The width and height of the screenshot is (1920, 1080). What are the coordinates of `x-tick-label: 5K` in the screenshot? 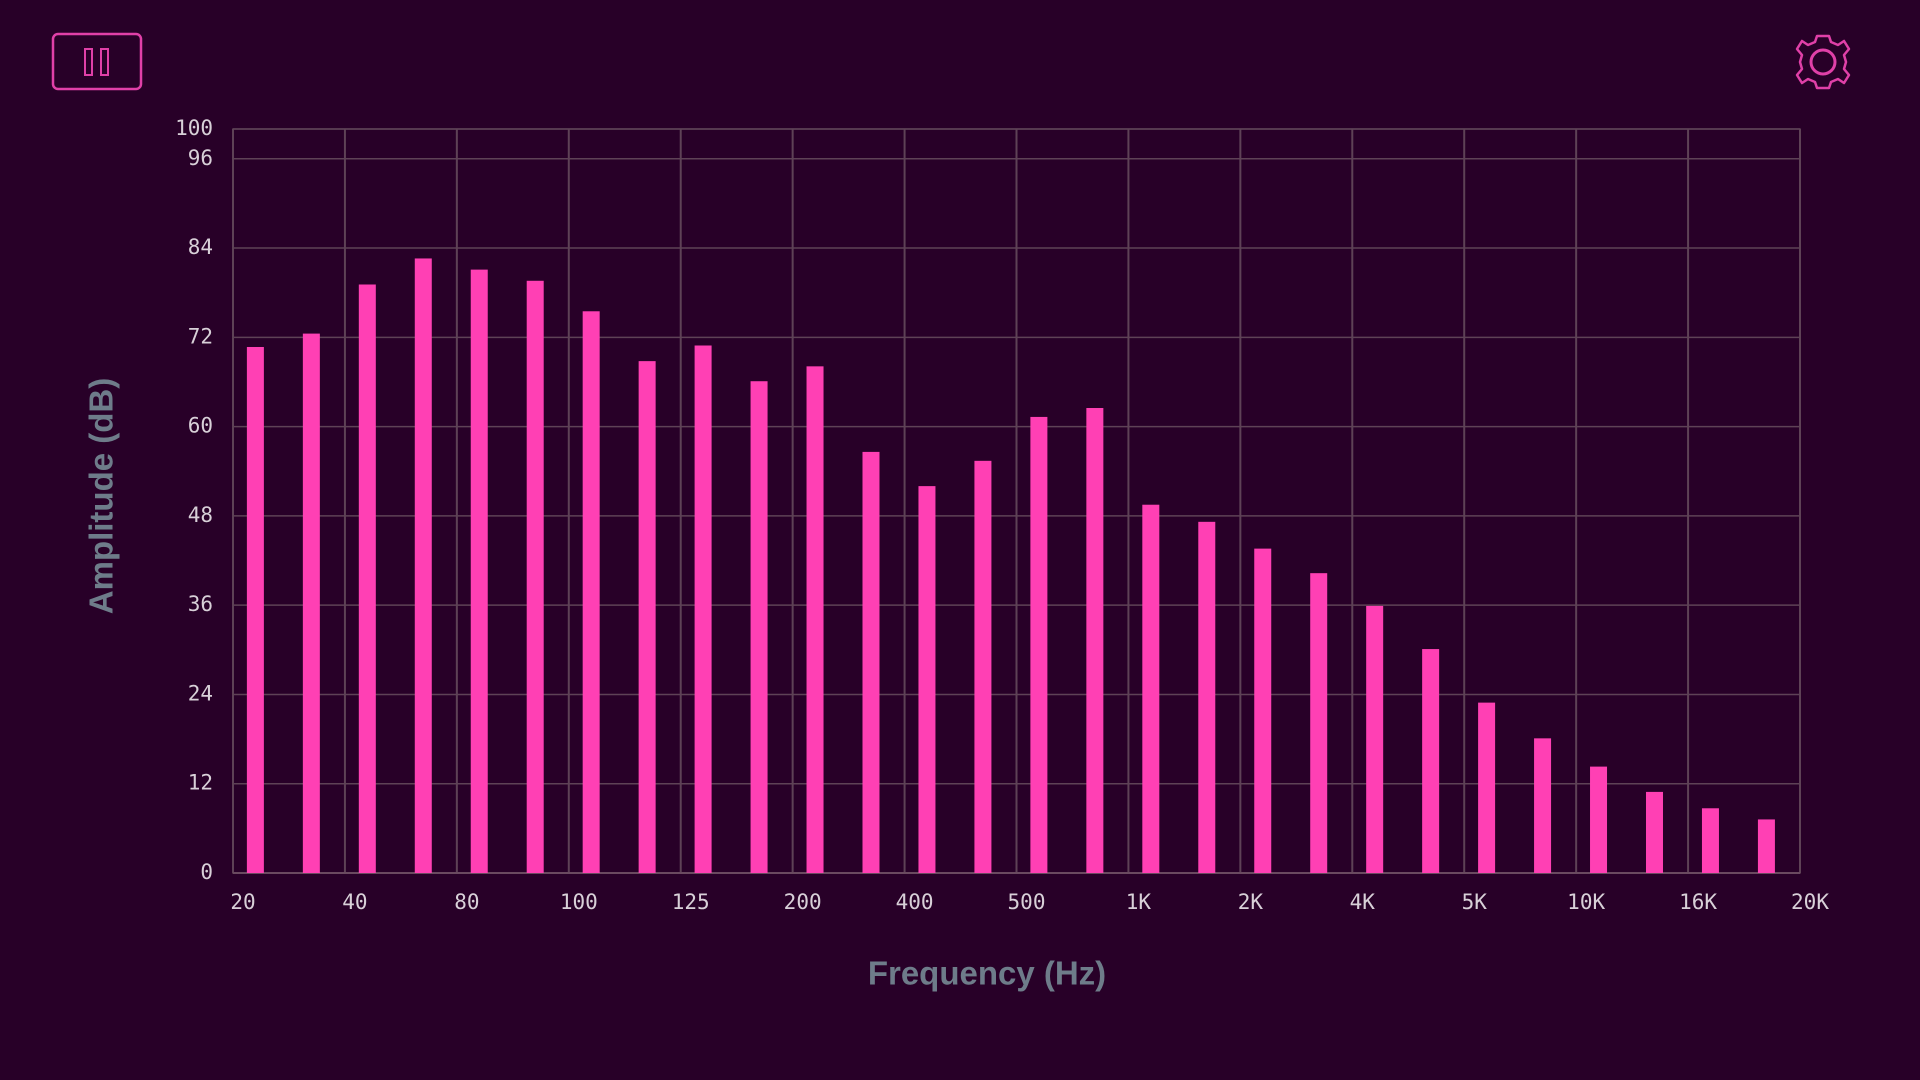 It's located at (1475, 902).